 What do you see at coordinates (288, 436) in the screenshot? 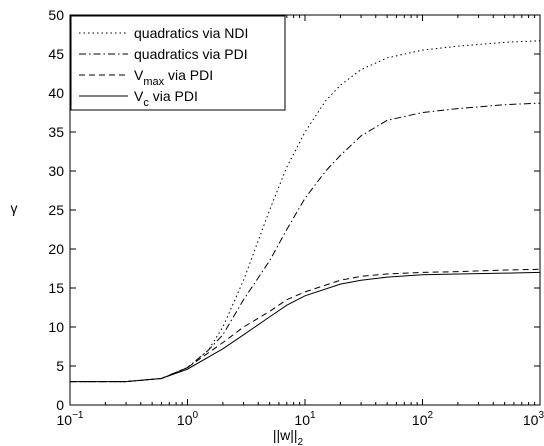
I see `x-axis-label: ||w||2` at bounding box center [288, 436].